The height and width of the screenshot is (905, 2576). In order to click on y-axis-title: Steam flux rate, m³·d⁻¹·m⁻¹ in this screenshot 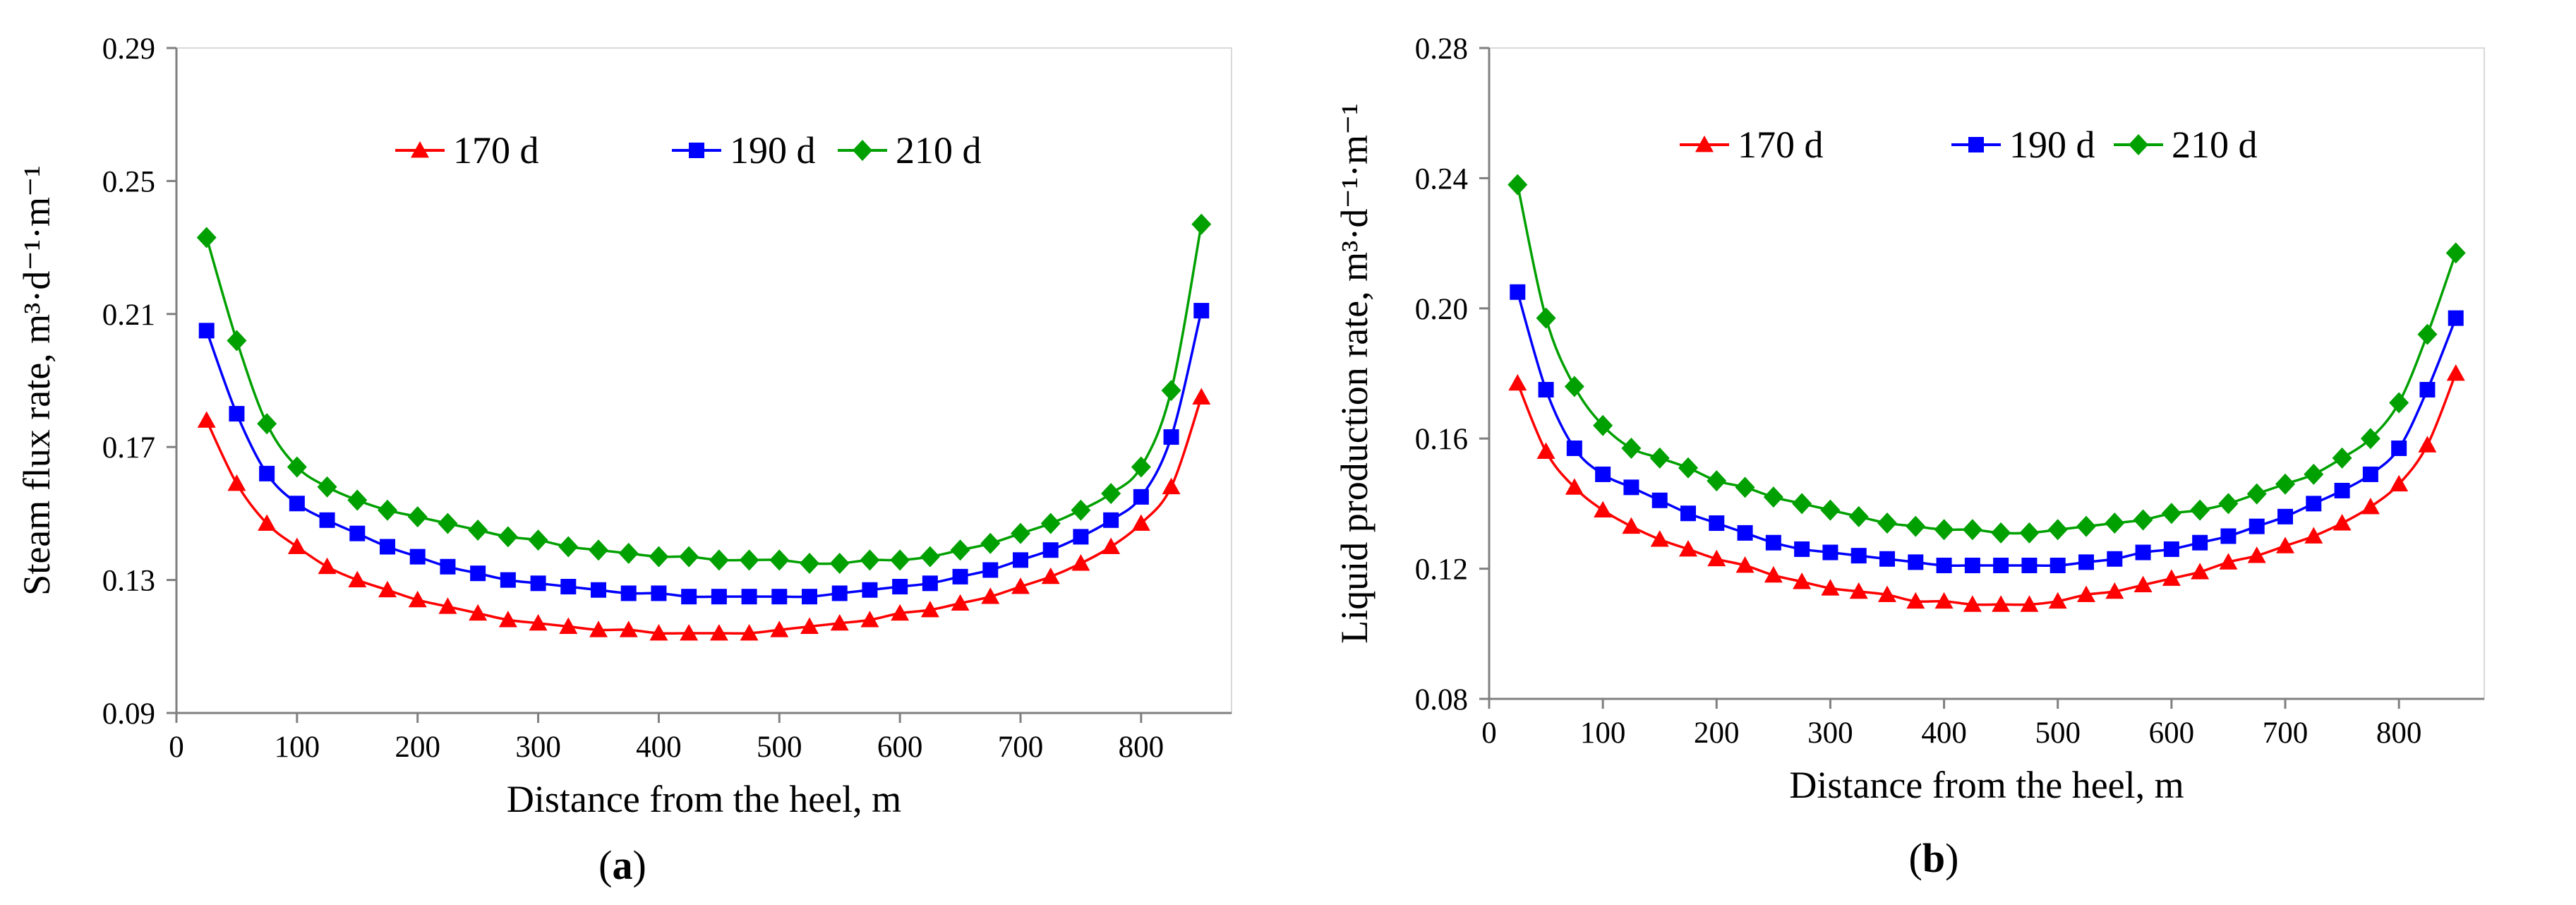, I will do `click(37, 380)`.